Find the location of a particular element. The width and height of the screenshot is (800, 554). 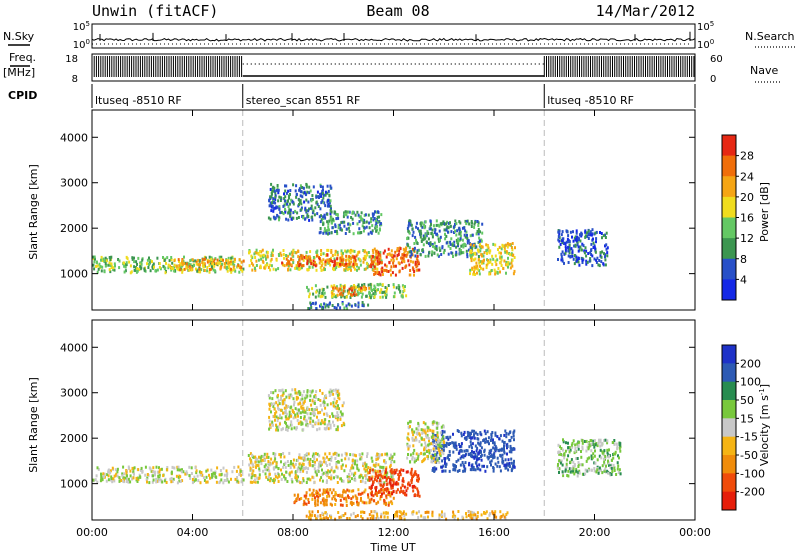

y-tick-label: 4000 is located at coordinates (74, 137).